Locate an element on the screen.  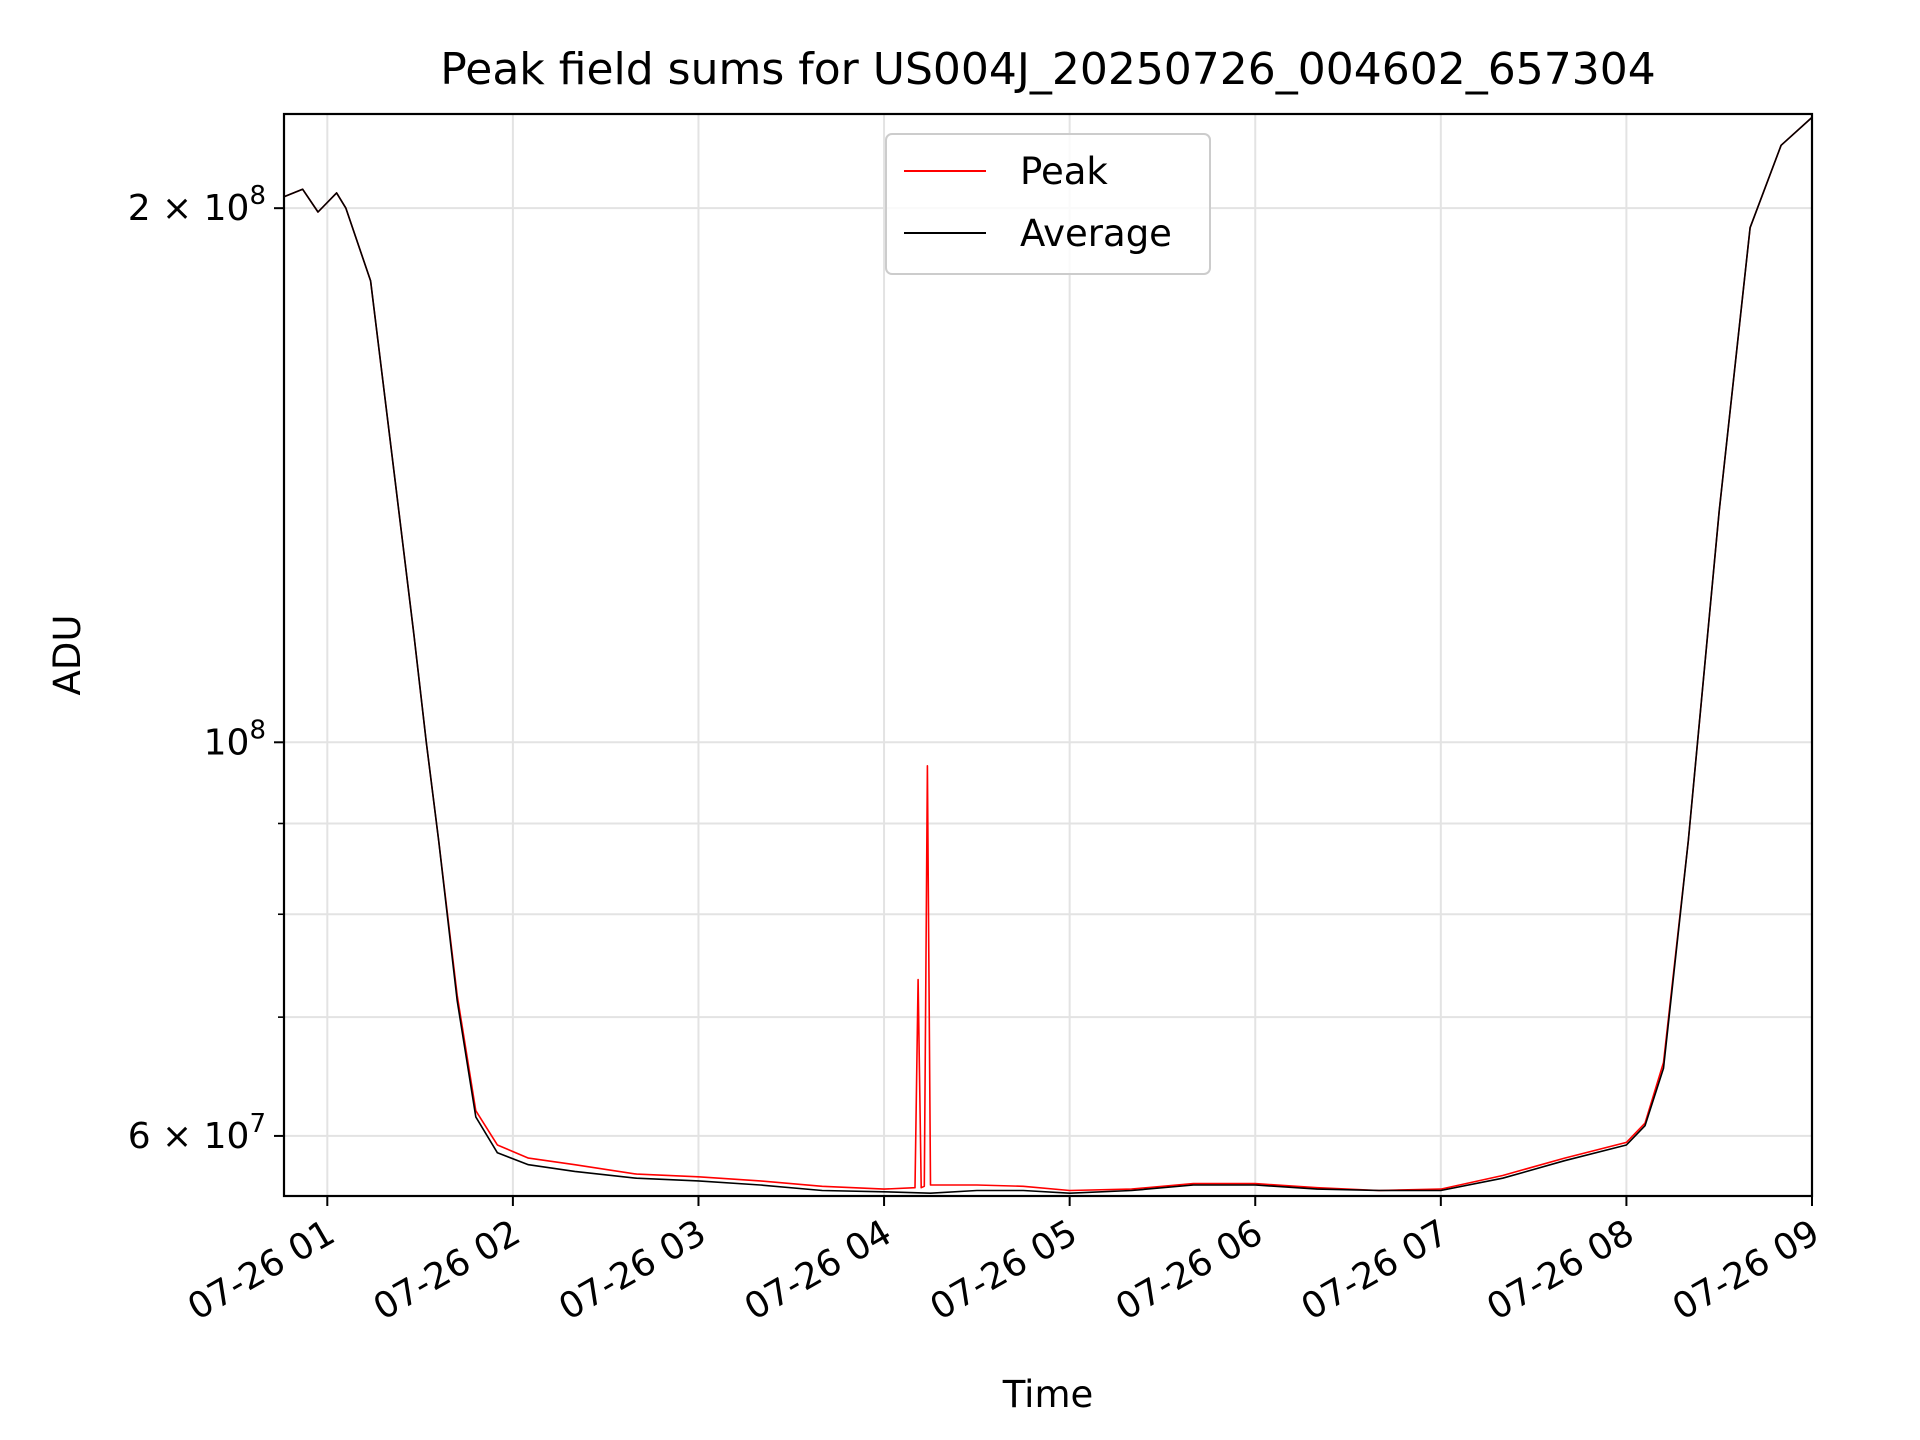
y-tick-label: 2 × 108 is located at coordinates (197, 205).